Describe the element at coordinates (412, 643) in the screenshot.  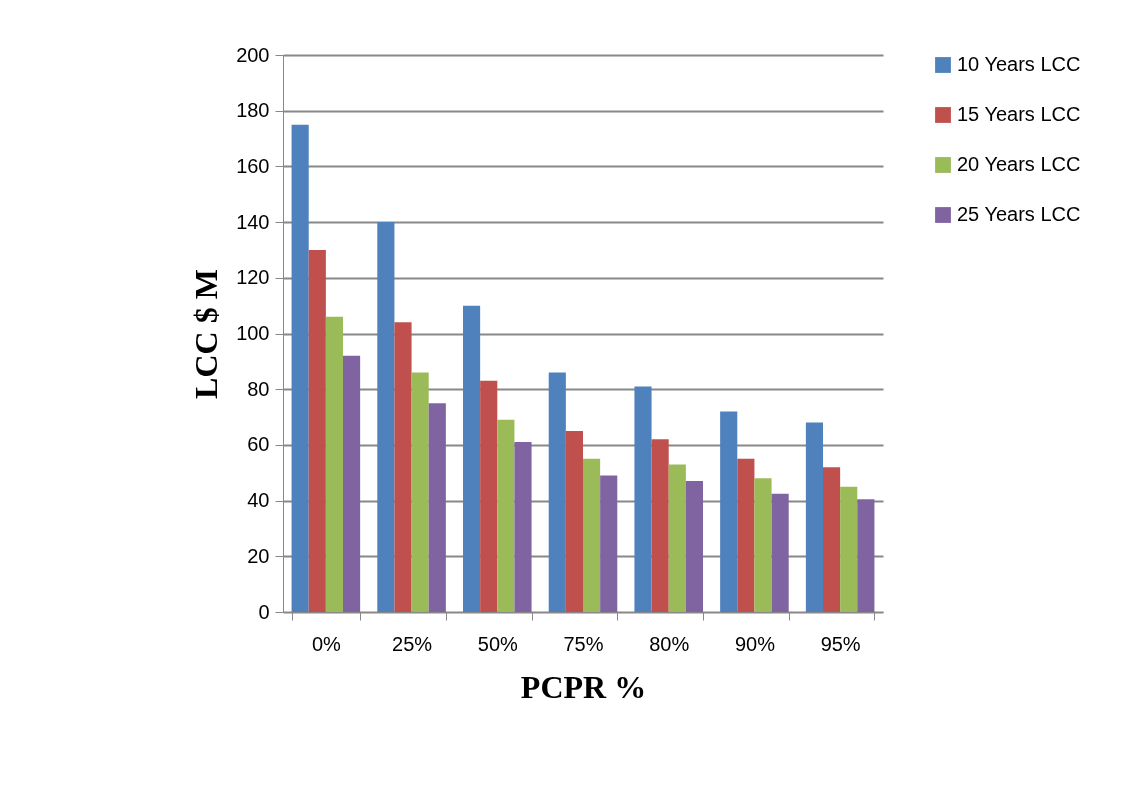
I see `x-tick-label: 25%` at that location.